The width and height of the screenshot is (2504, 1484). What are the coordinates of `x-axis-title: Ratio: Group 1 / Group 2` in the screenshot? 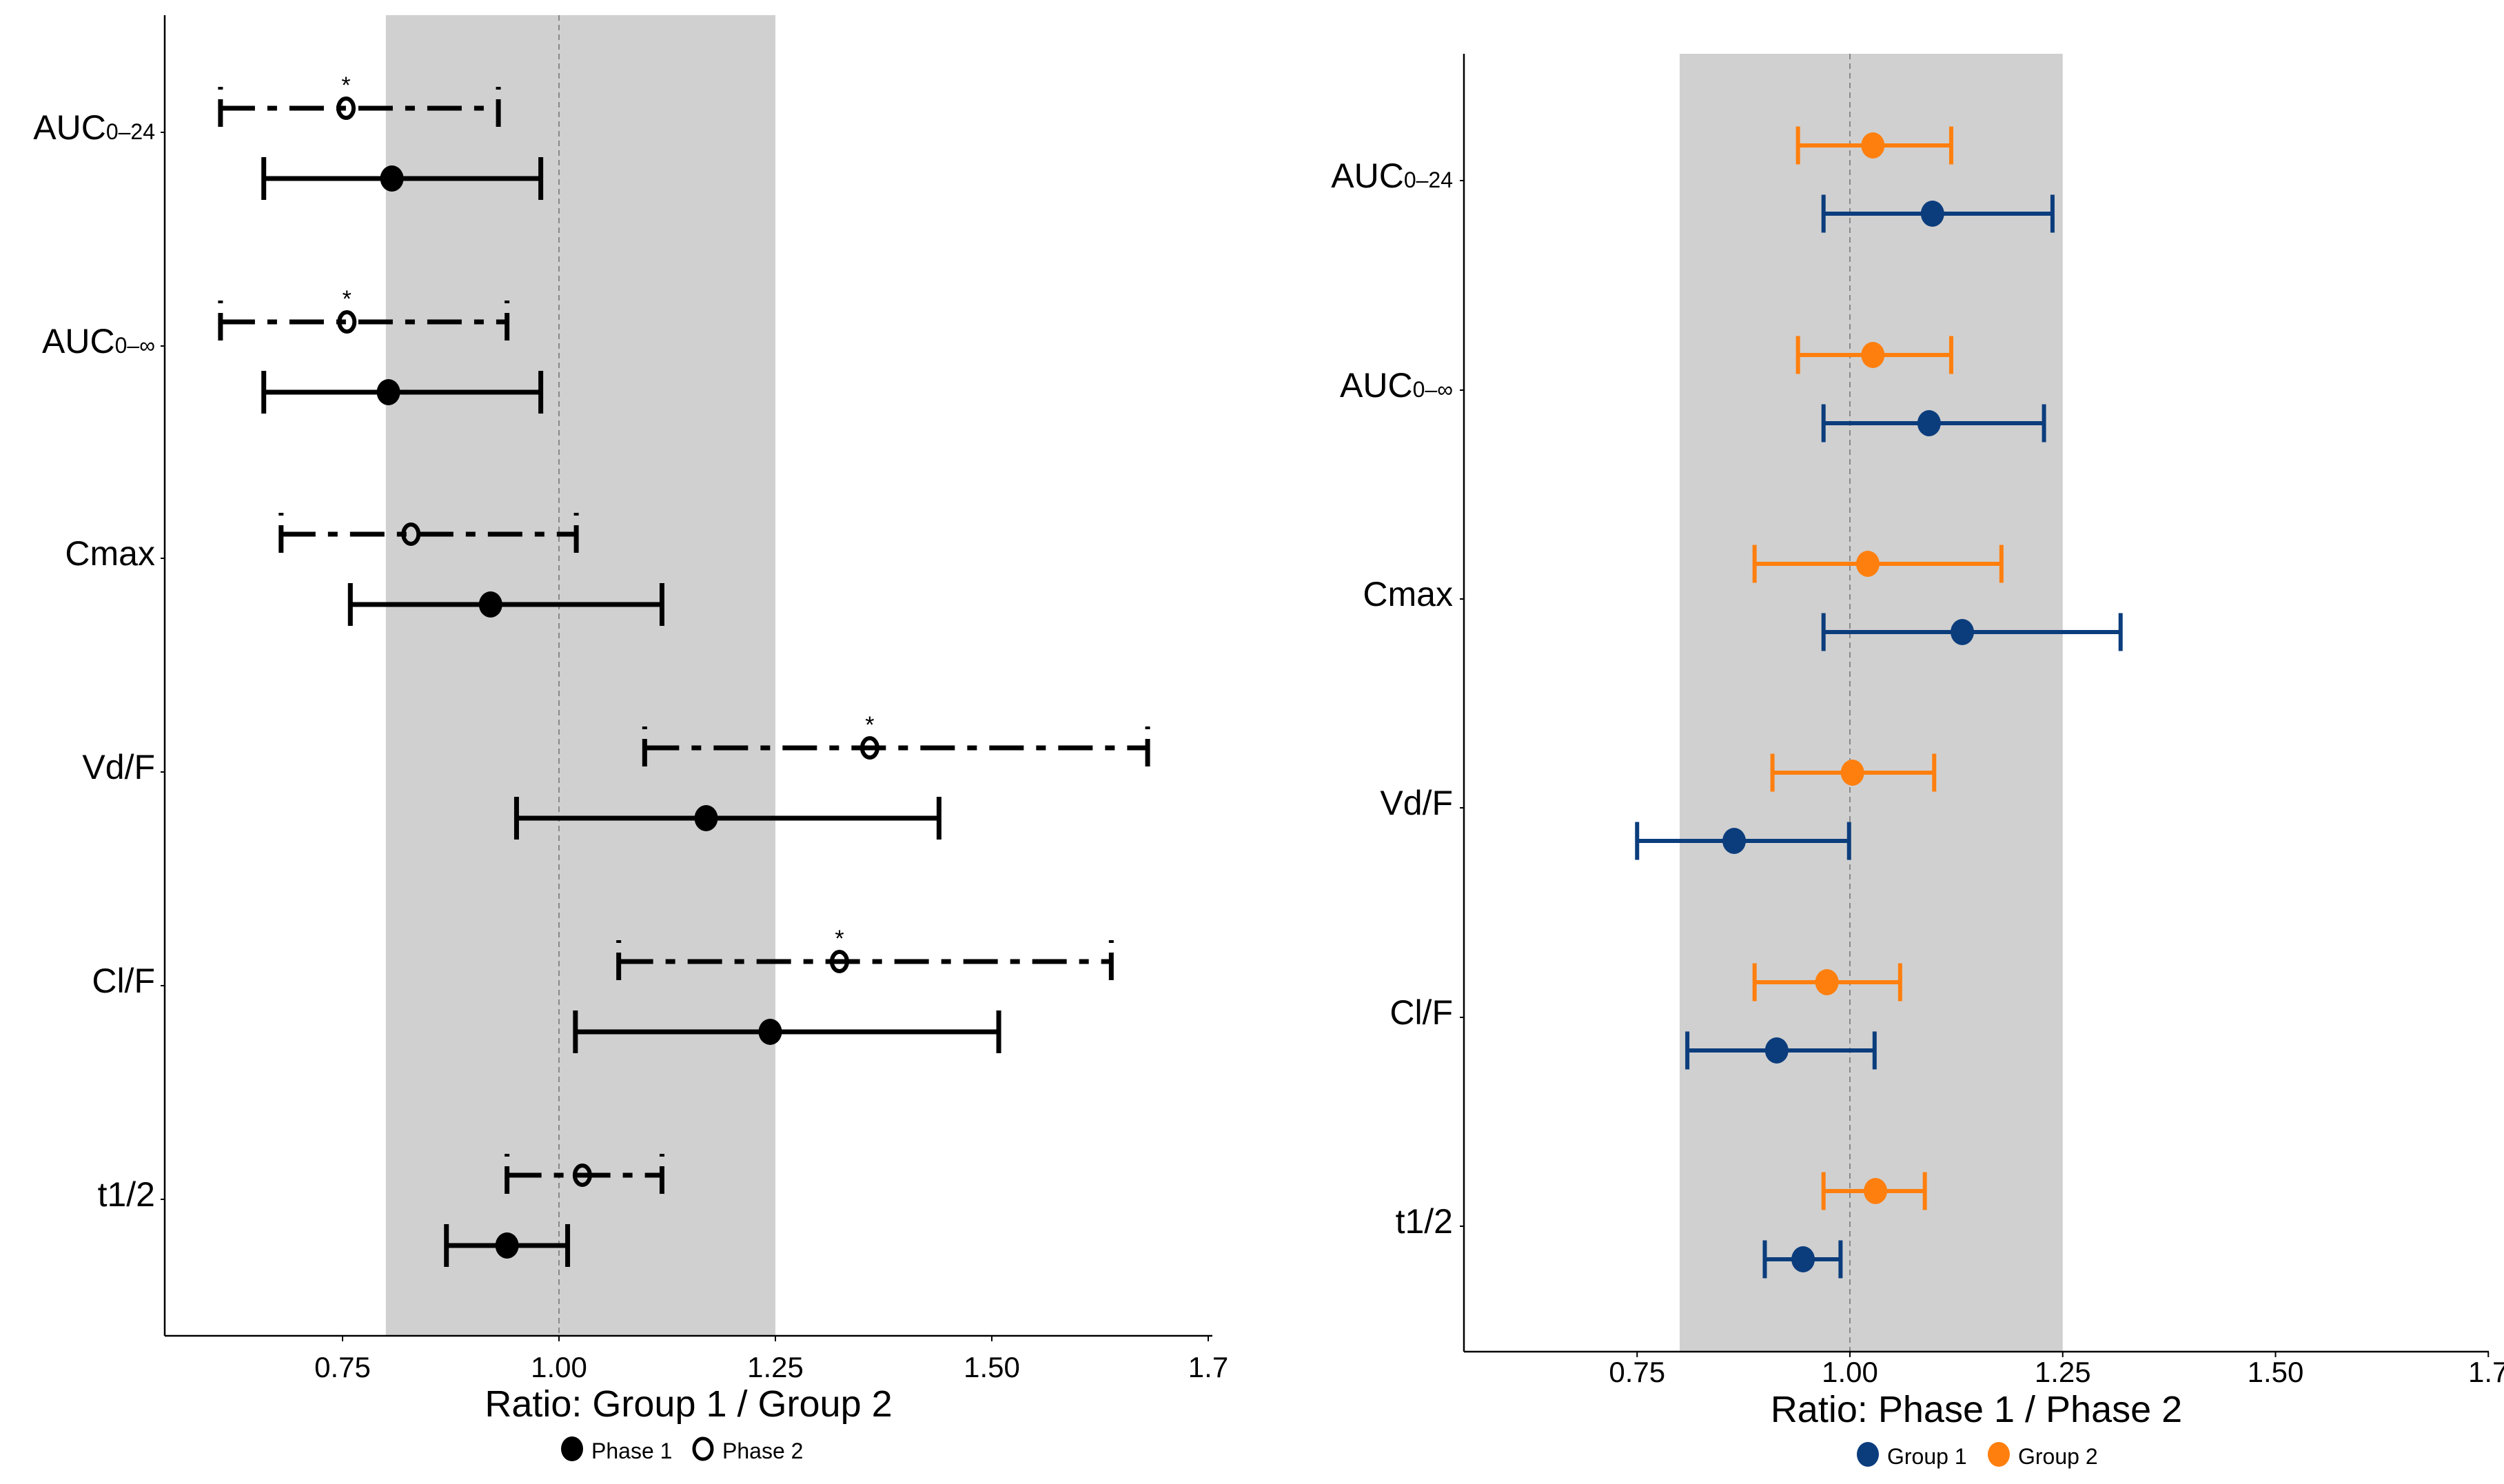 It's located at (688, 1404).